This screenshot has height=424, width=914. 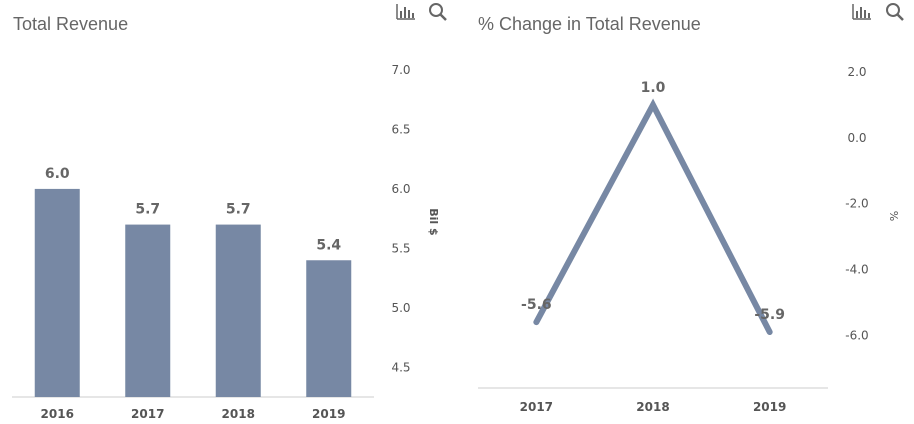 I want to click on data-label: -5.6, so click(x=536, y=305).